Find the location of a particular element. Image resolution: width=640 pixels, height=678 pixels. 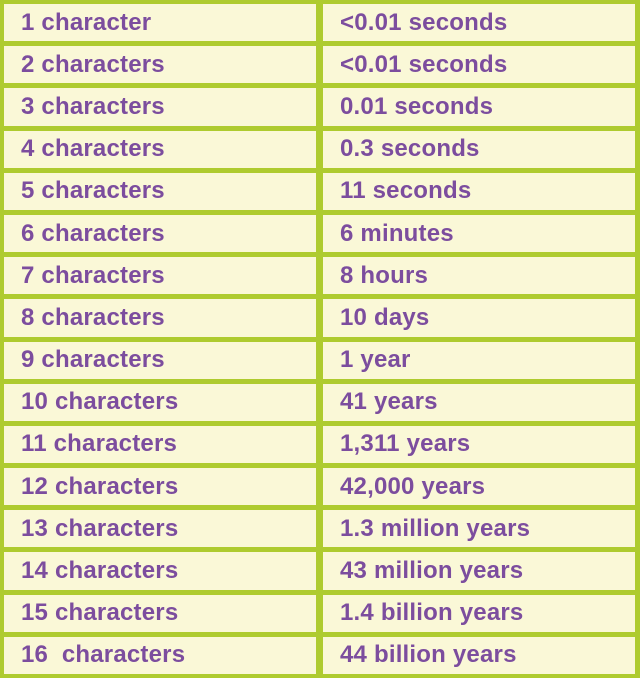

char-count-cell: 5 characters is located at coordinates (160, 191).